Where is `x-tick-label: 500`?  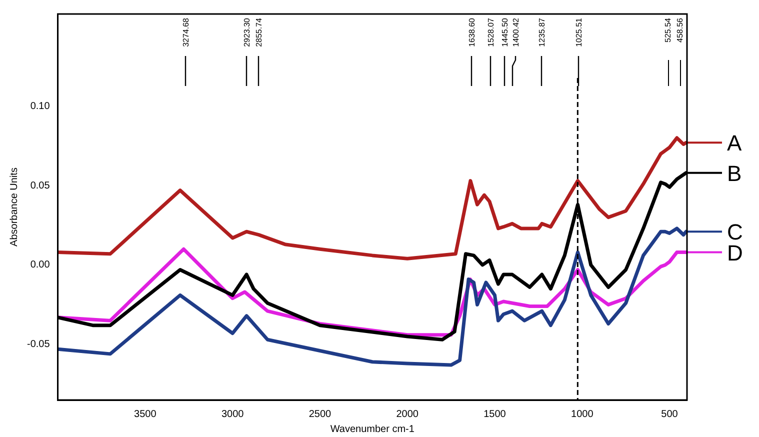
x-tick-label: 500 is located at coordinates (669, 414).